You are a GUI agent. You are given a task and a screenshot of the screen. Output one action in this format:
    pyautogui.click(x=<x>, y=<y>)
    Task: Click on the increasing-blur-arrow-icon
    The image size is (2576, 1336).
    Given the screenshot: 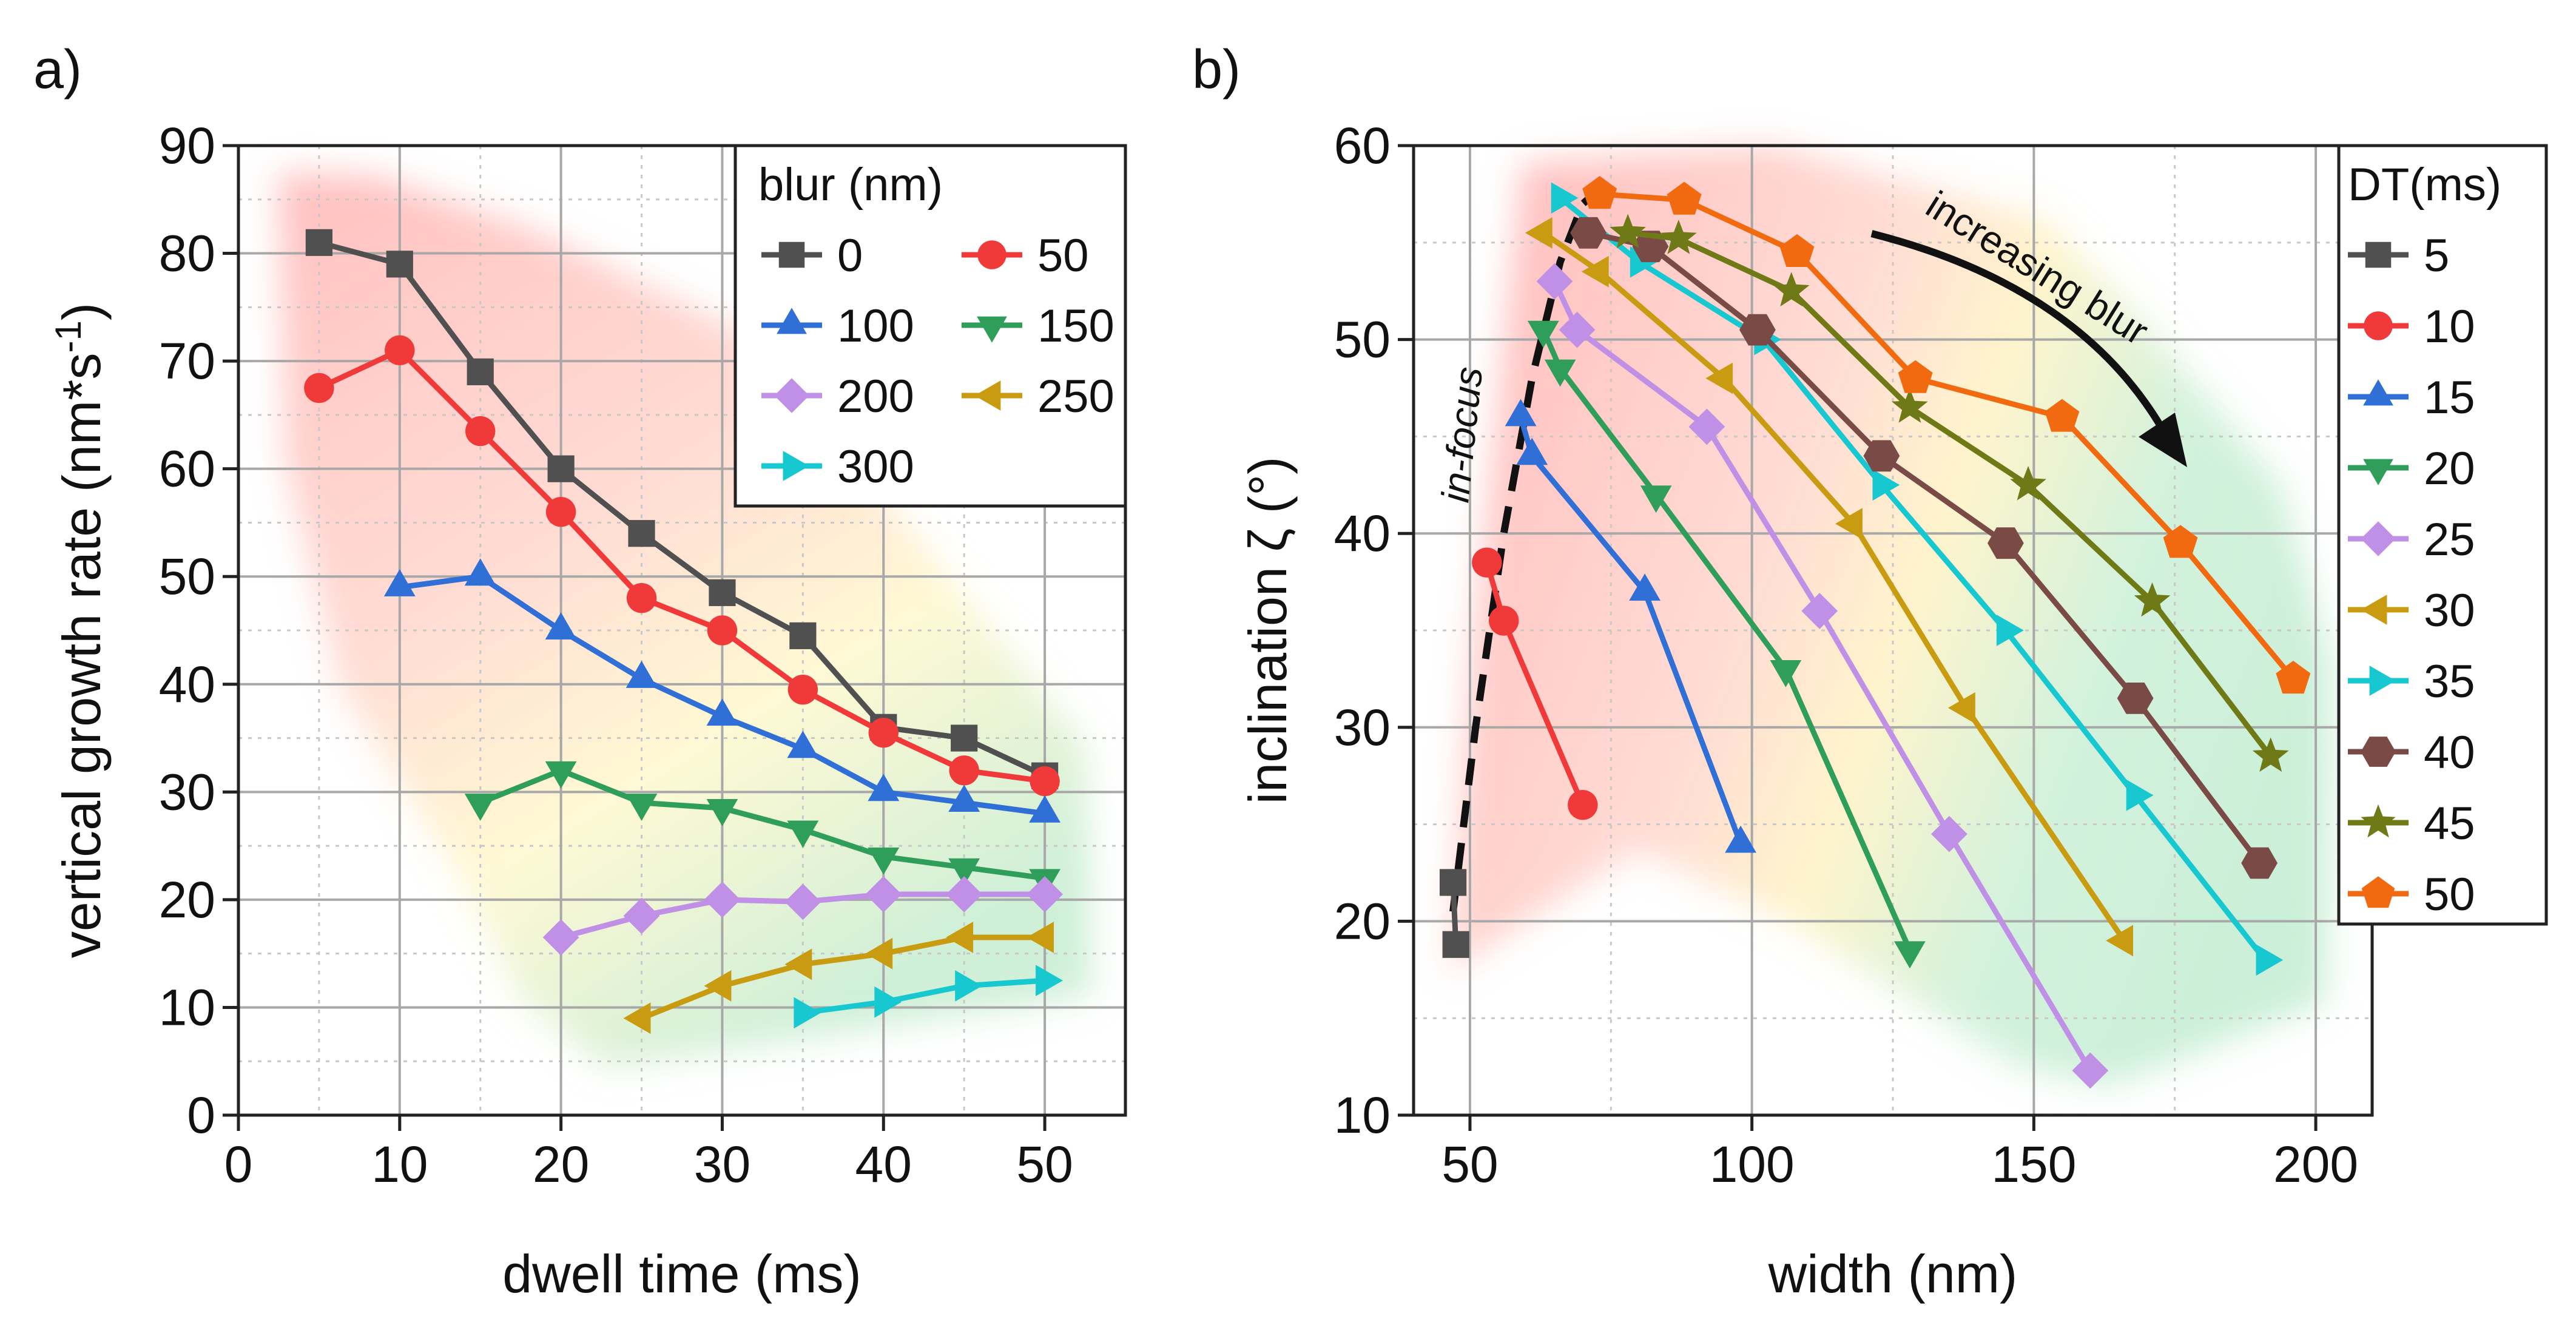 What is the action you would take?
    pyautogui.click(x=2016, y=328)
    